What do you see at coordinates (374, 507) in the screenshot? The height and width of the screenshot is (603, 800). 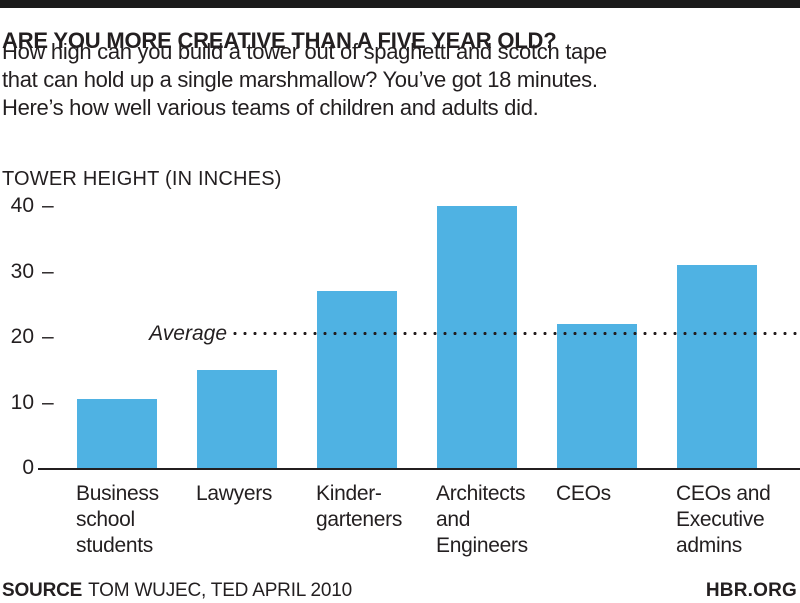 I see `x-label: Kinder-garteners` at bounding box center [374, 507].